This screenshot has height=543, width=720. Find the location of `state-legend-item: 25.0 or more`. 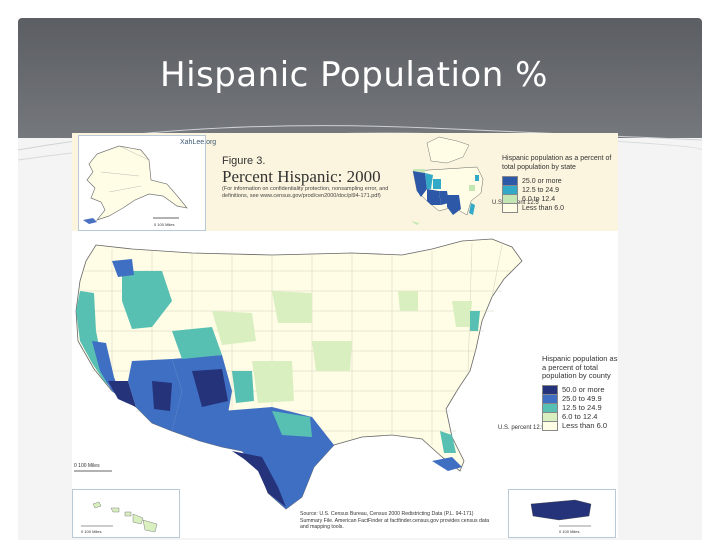

state-legend-item: 25.0 or more is located at coordinates (557, 181).